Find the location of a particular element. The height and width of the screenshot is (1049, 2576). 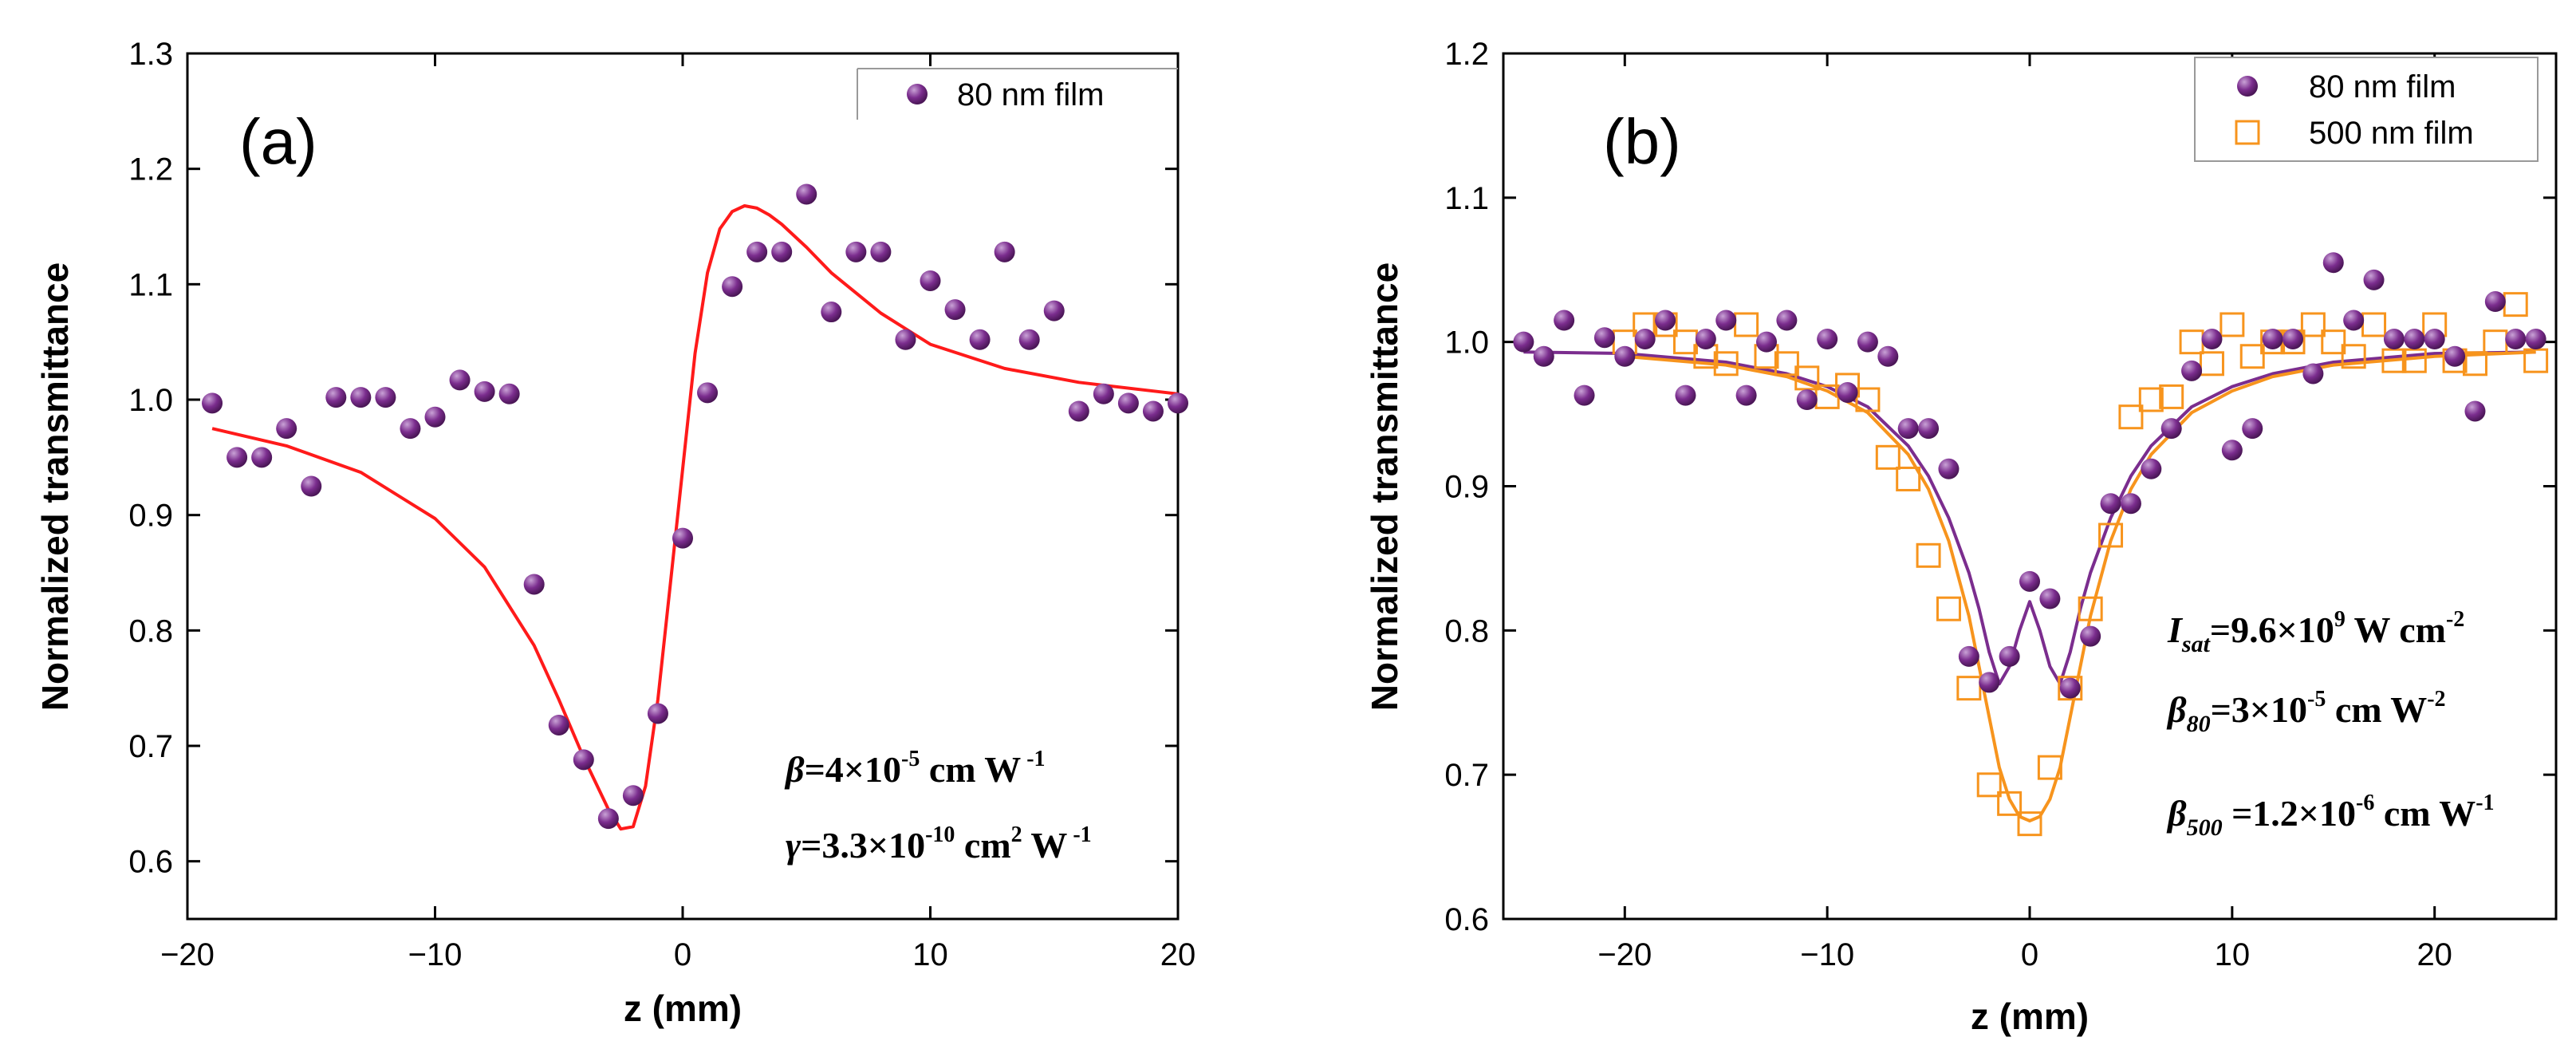

anno-a-beta-symbol: β is located at coordinates (794, 769).